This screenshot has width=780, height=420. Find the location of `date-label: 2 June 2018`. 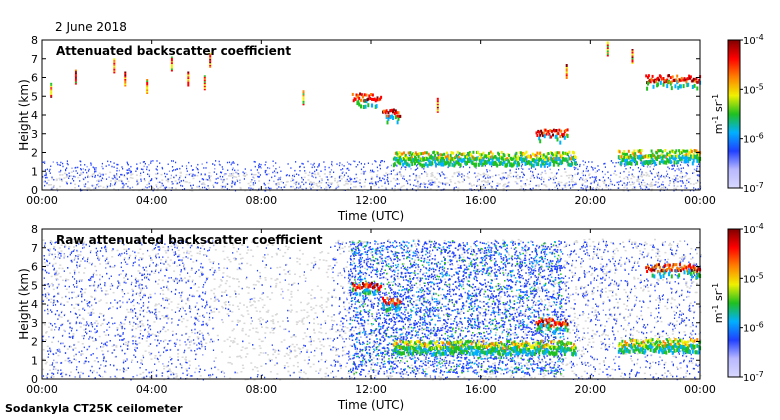

date-label: 2 June 2018 is located at coordinates (91, 27).